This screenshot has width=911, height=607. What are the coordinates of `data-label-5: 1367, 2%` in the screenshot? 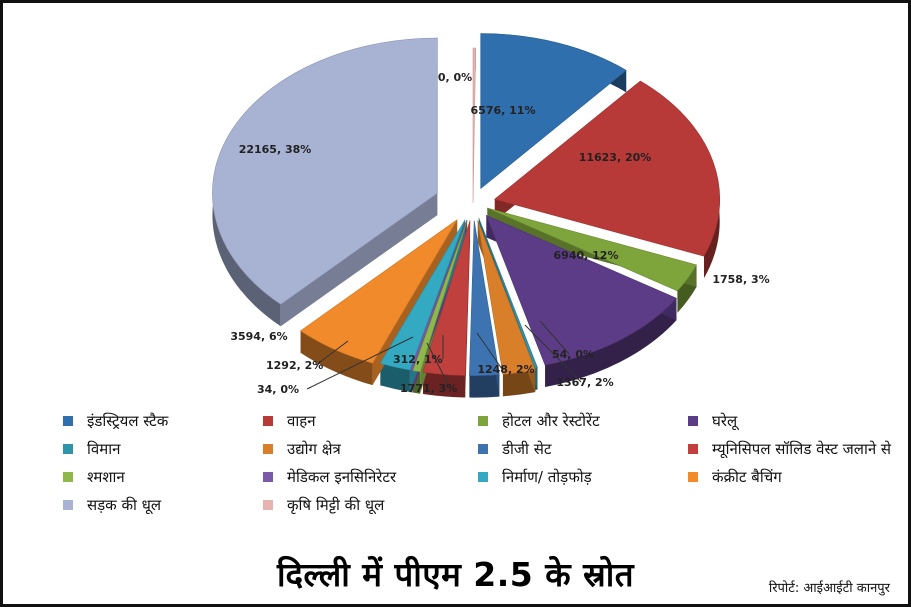 It's located at (584, 382).